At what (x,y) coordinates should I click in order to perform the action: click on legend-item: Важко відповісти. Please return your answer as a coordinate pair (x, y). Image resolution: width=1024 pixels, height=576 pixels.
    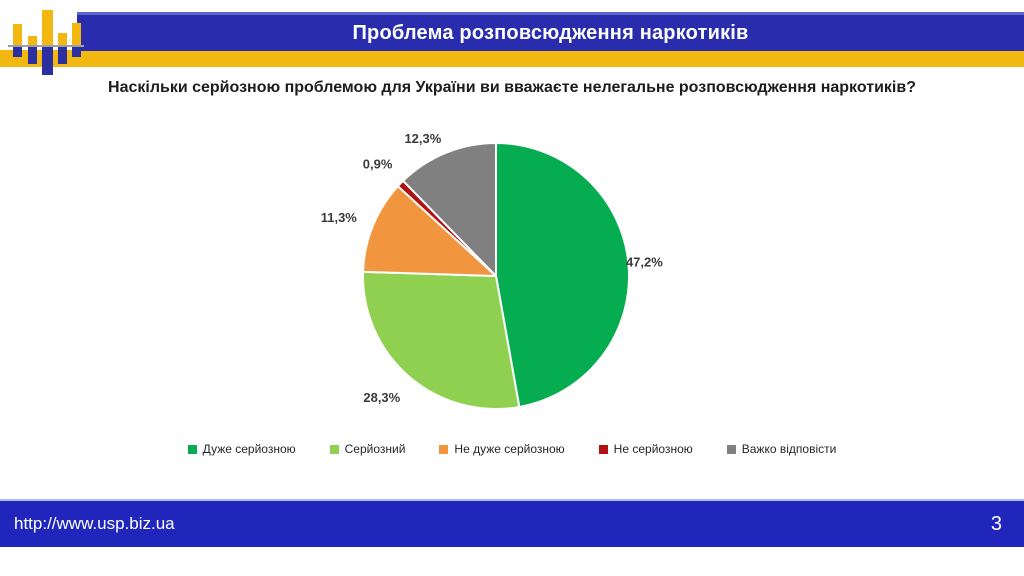
    Looking at the image, I should click on (781, 449).